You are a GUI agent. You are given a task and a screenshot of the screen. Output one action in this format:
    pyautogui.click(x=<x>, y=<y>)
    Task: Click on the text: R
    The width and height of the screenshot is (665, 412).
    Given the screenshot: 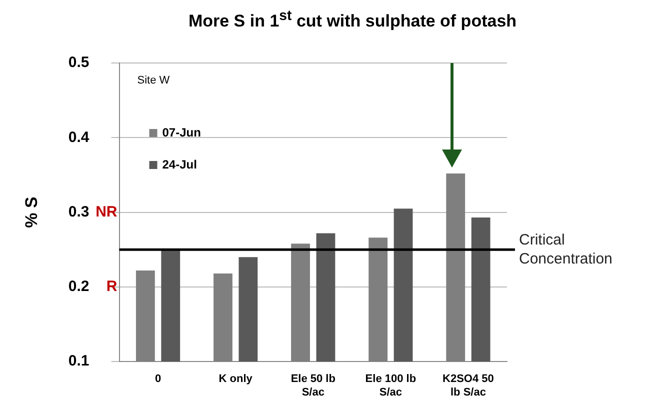 What is the action you would take?
    pyautogui.click(x=112, y=287)
    